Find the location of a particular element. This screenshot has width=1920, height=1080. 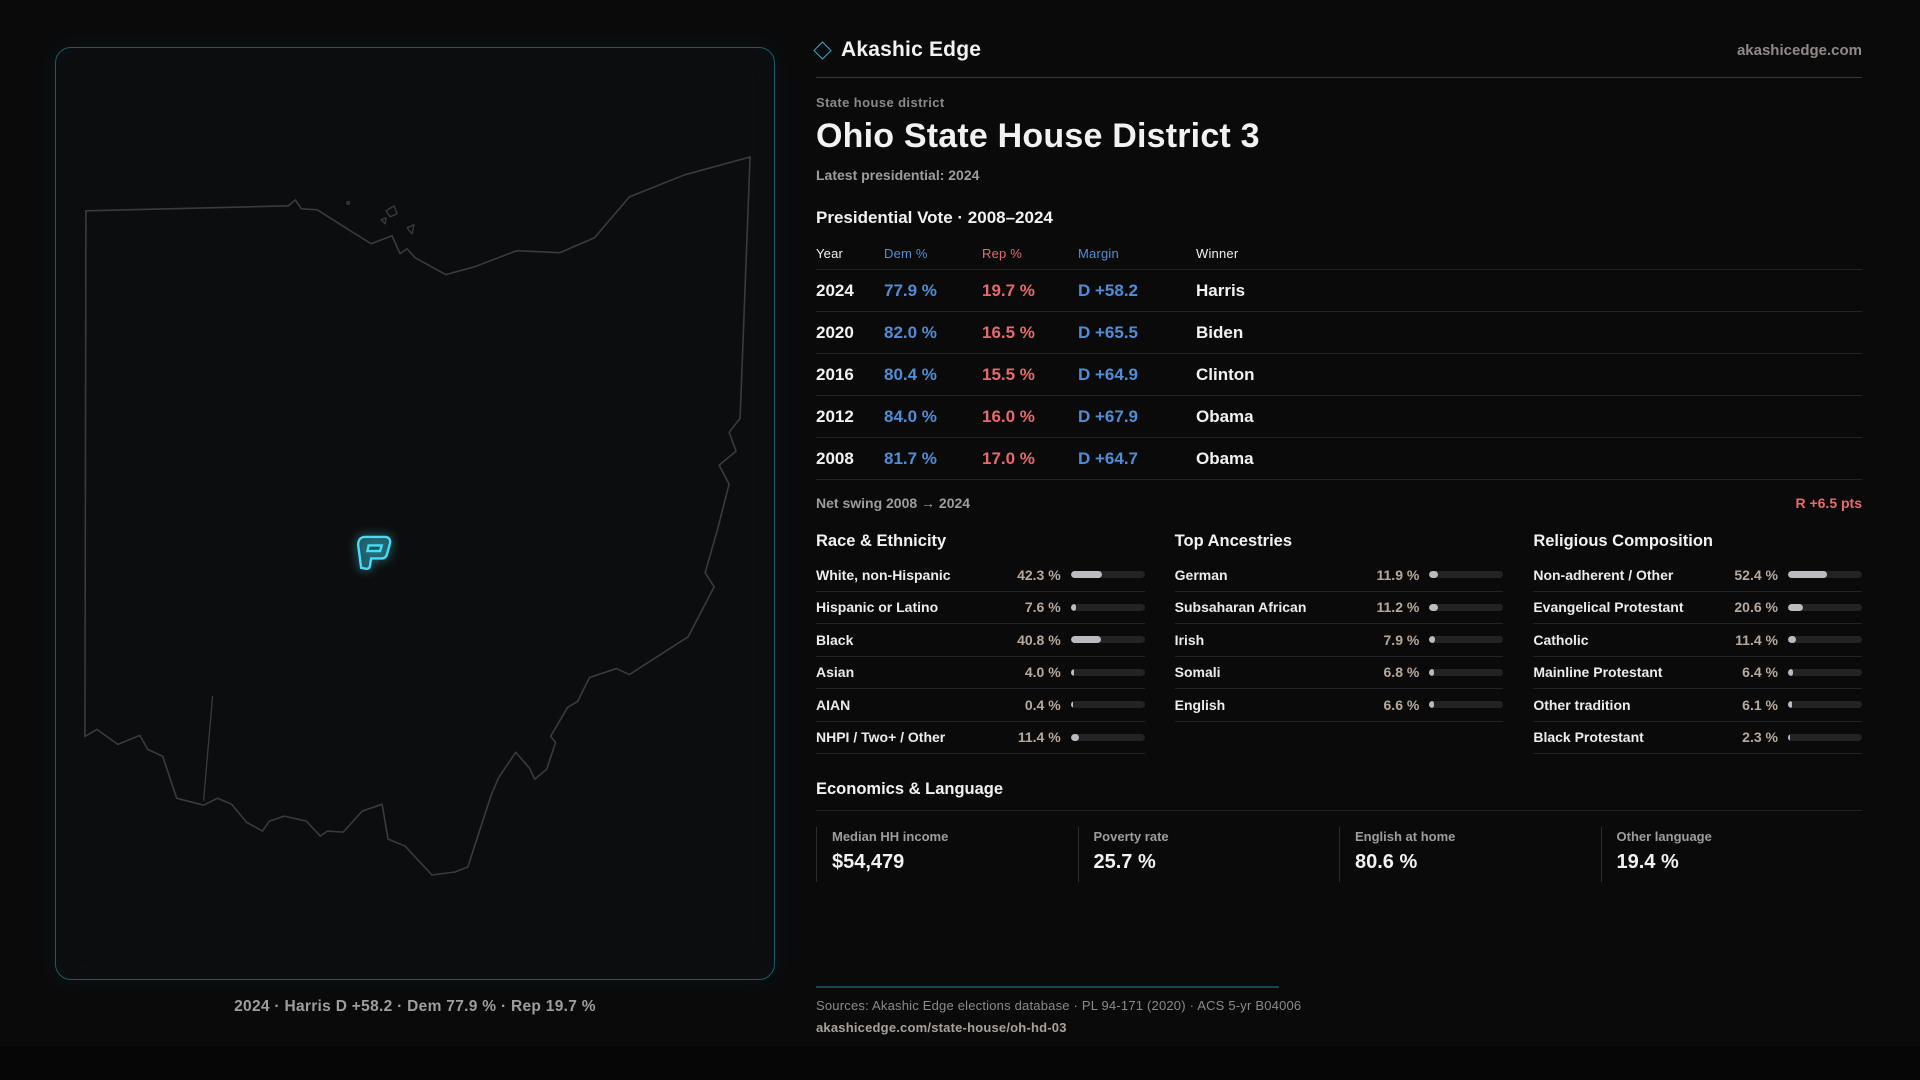

column-header: Rep % is located at coordinates (1002, 253).